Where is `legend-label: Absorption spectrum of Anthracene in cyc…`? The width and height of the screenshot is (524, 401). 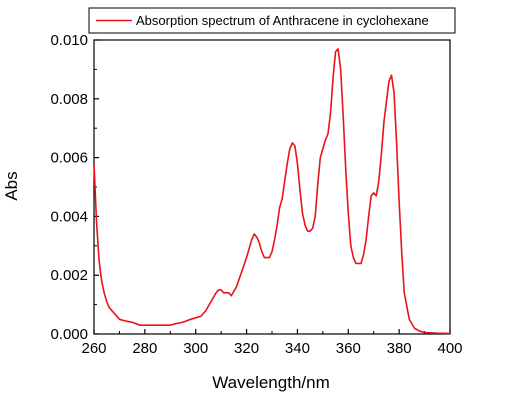 legend-label: Absorption spectrum of Anthracene in cyc… is located at coordinates (282, 20).